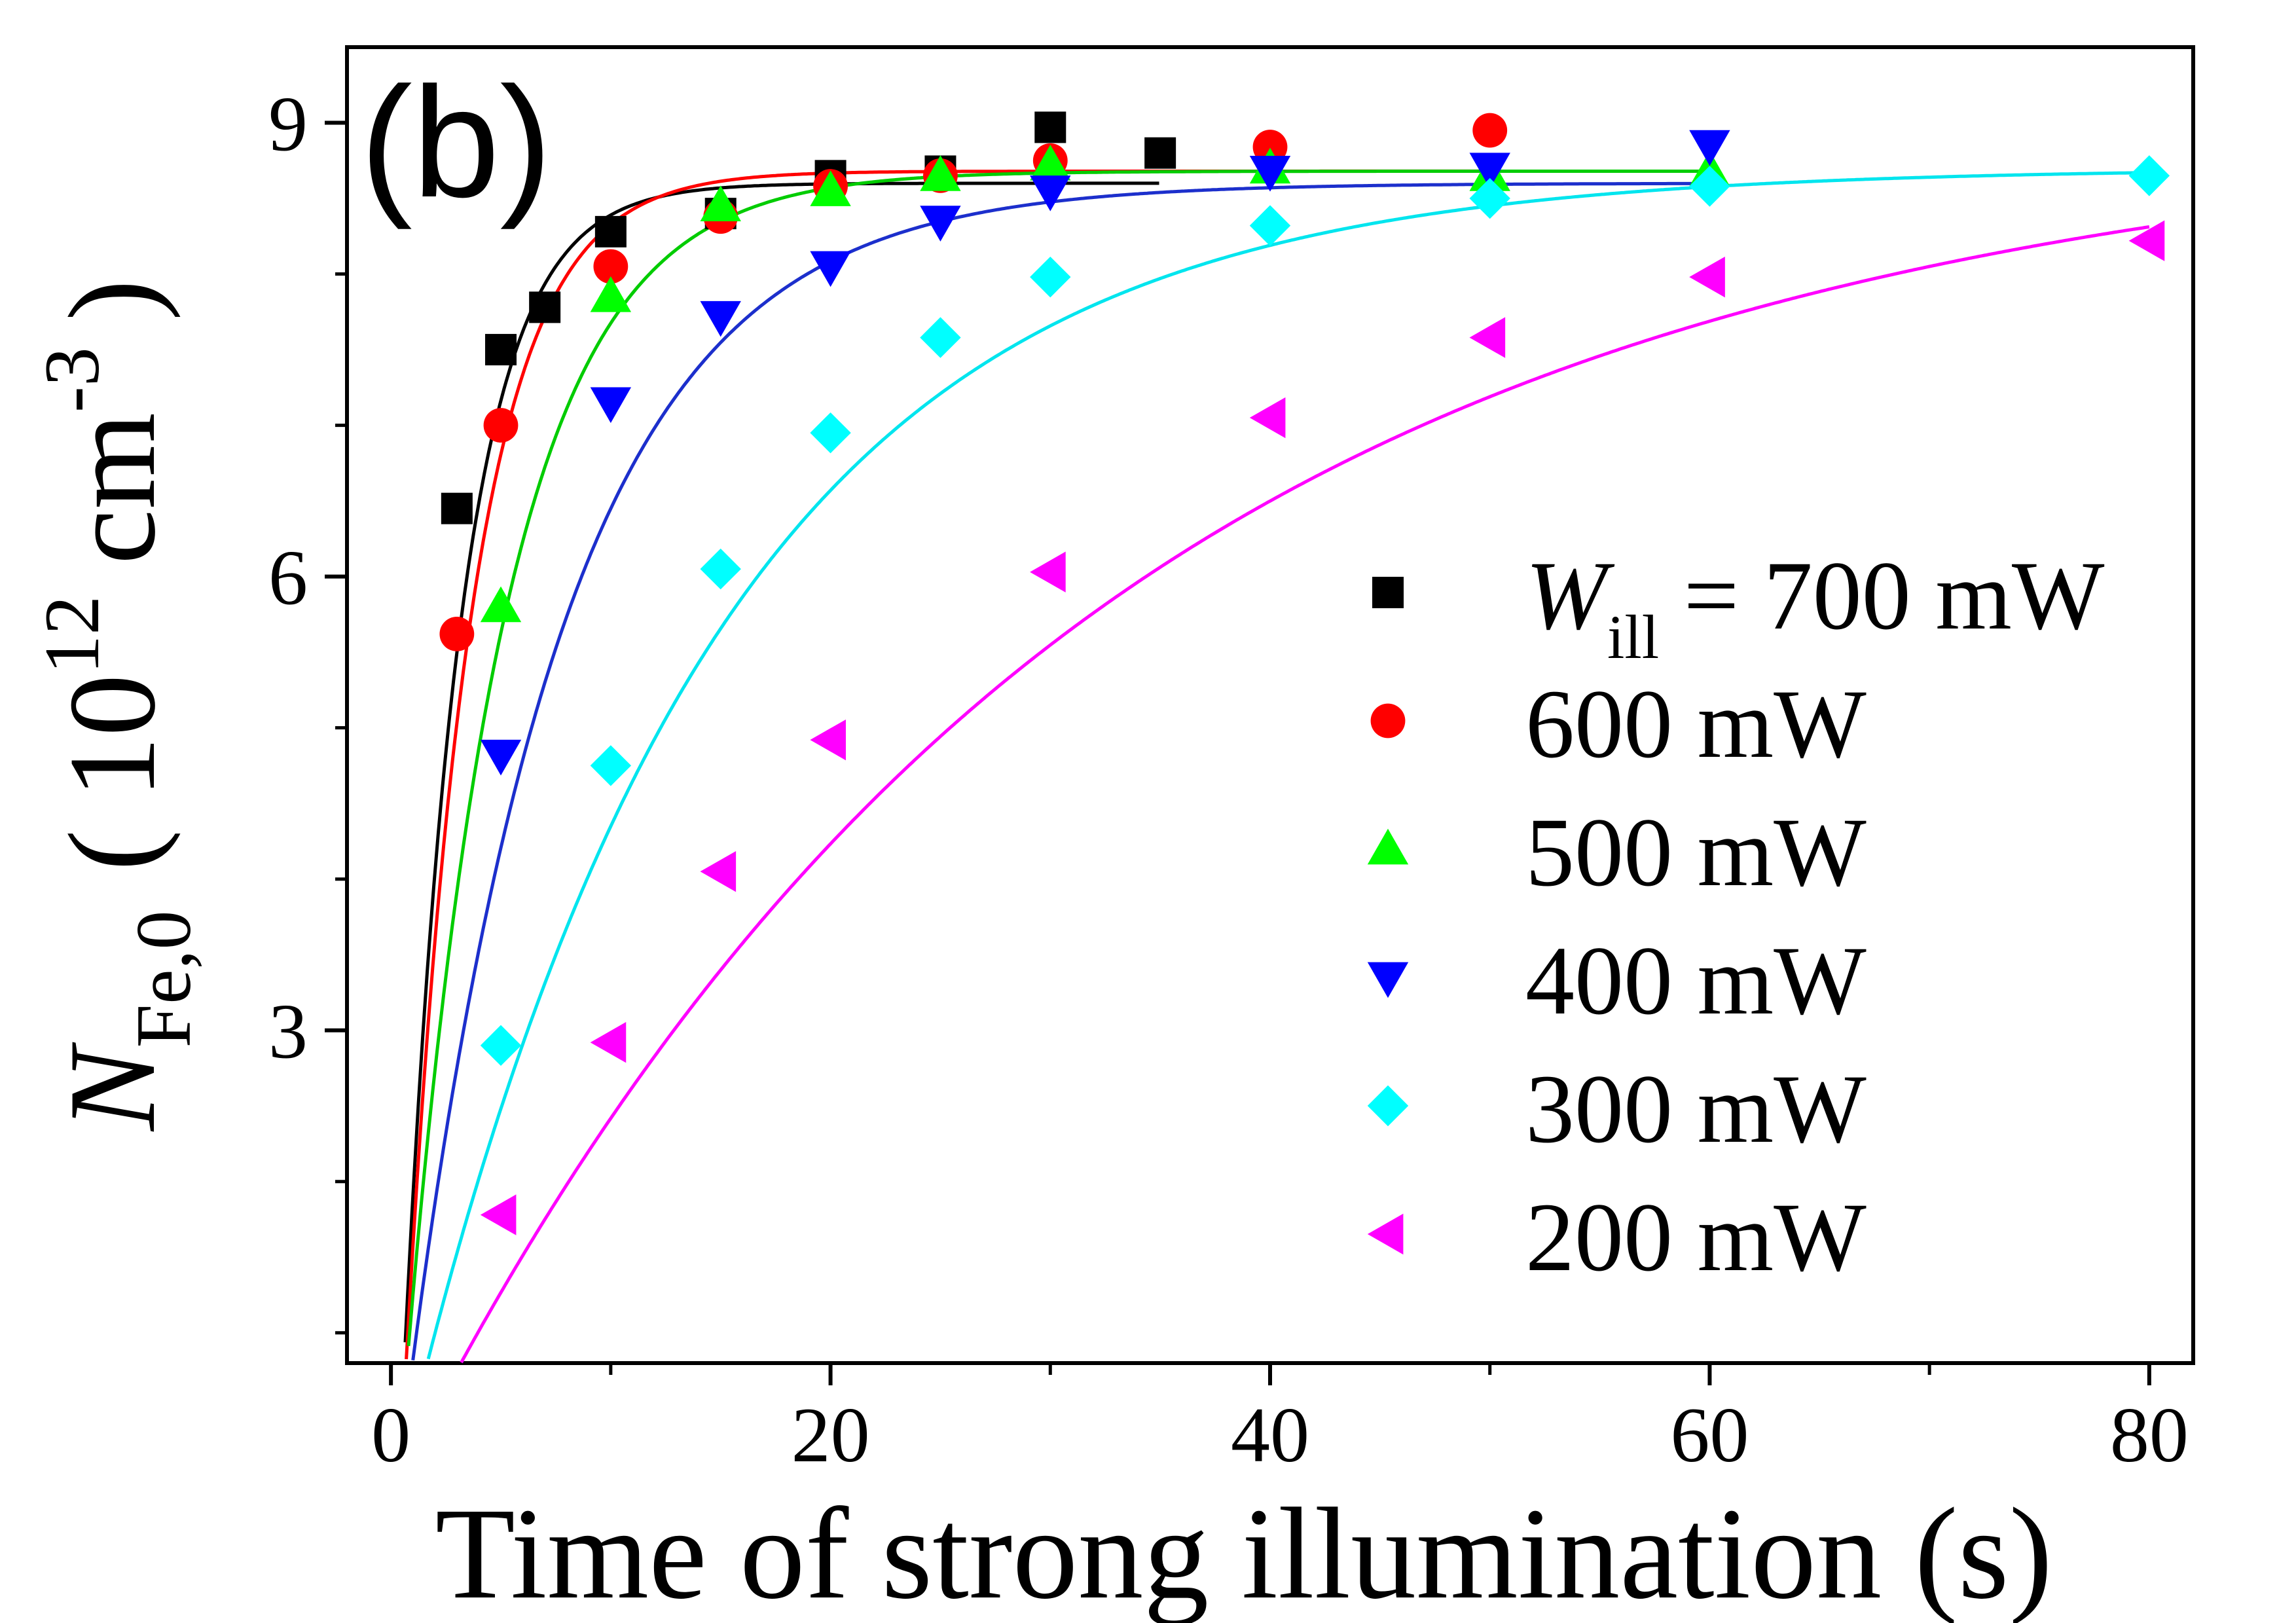  What do you see at coordinates (2149, 1434) in the screenshot?
I see `x-tick-label: 80` at bounding box center [2149, 1434].